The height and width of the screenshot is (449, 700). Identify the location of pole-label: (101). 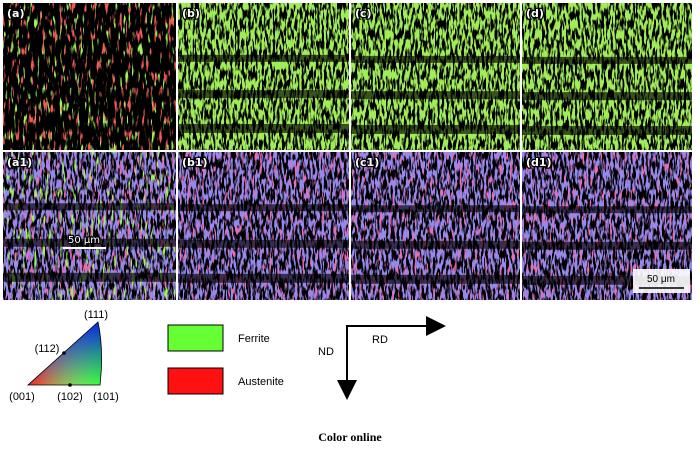
(106, 397).